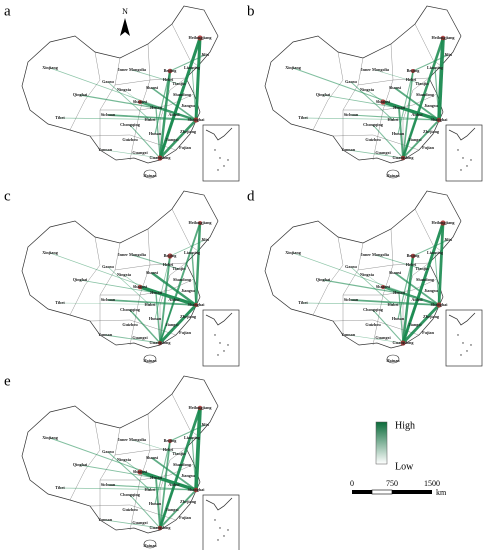  What do you see at coordinates (156, 477) in the screenshot?
I see `province-label: Henan` at bounding box center [156, 477].